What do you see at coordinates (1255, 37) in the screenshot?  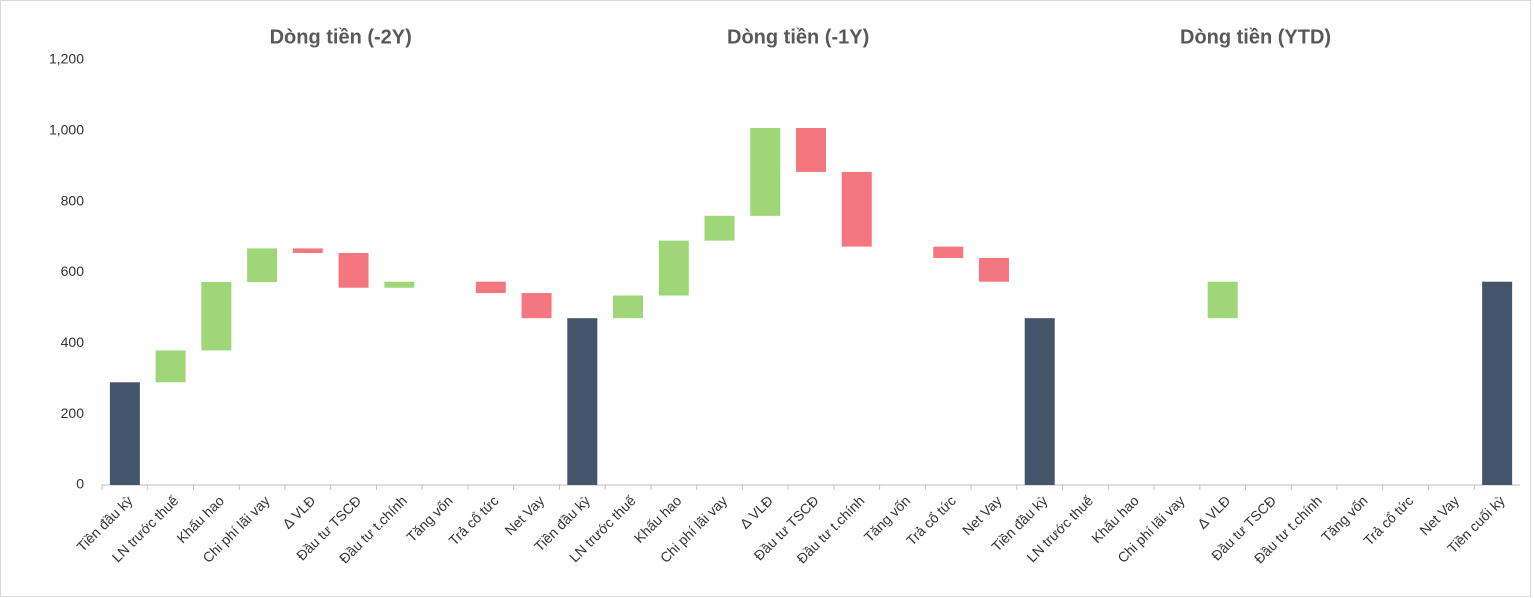 I see `panel-title: Dòng tiền (YTD)` at bounding box center [1255, 37].